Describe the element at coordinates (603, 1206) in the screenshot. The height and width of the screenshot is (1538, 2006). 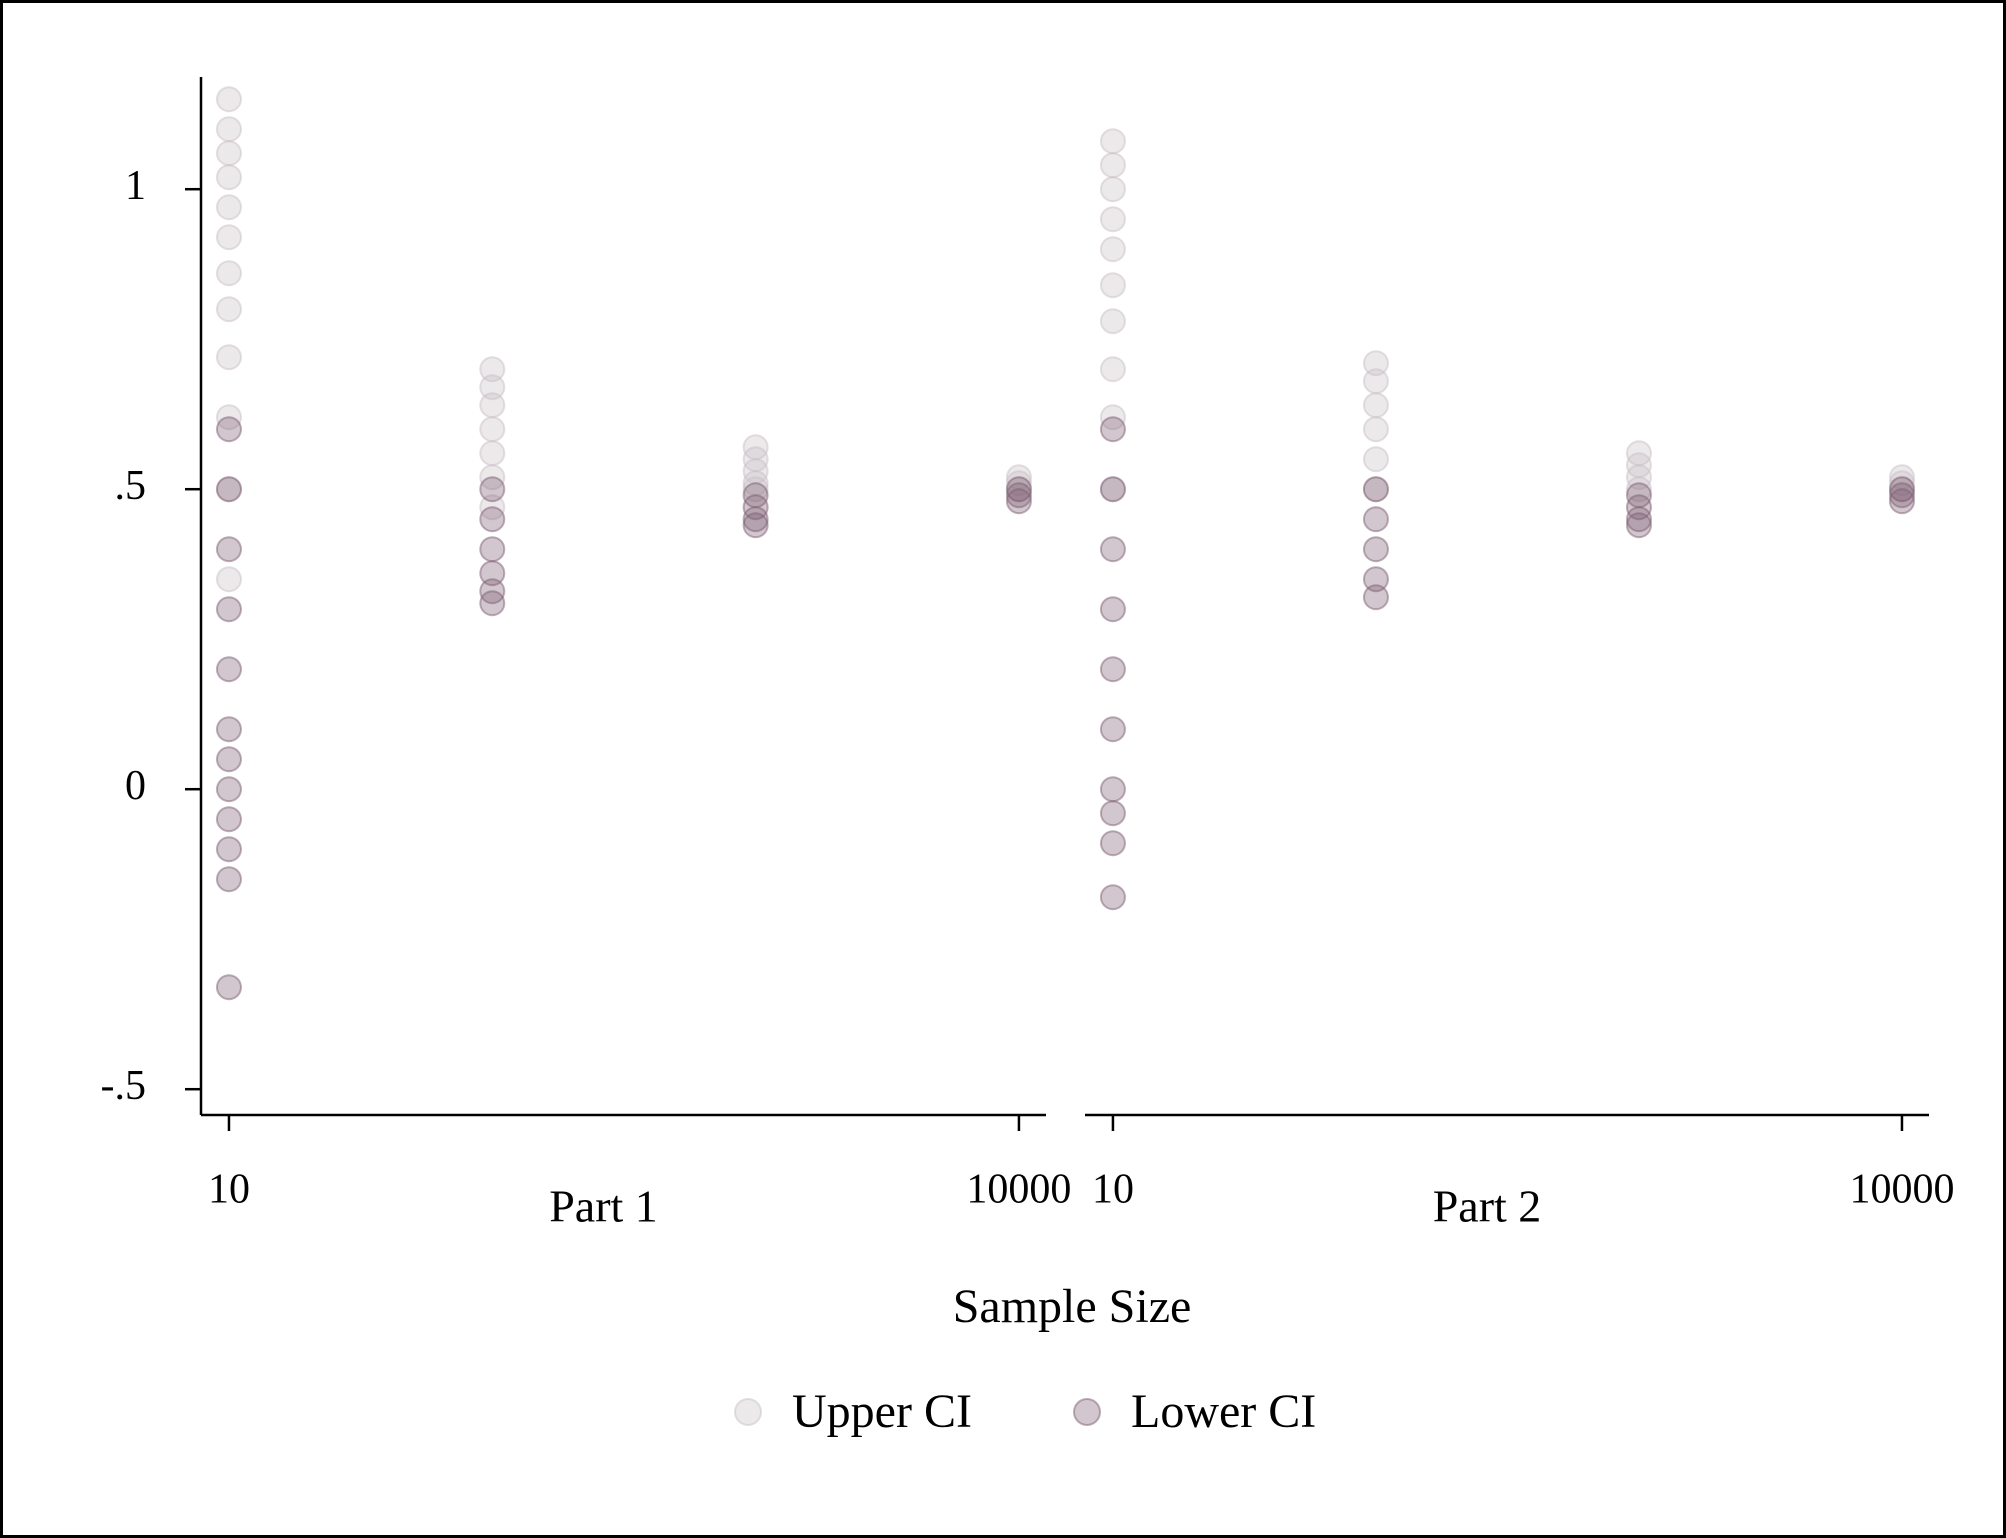
I see `panel-title: Part 1` at that location.